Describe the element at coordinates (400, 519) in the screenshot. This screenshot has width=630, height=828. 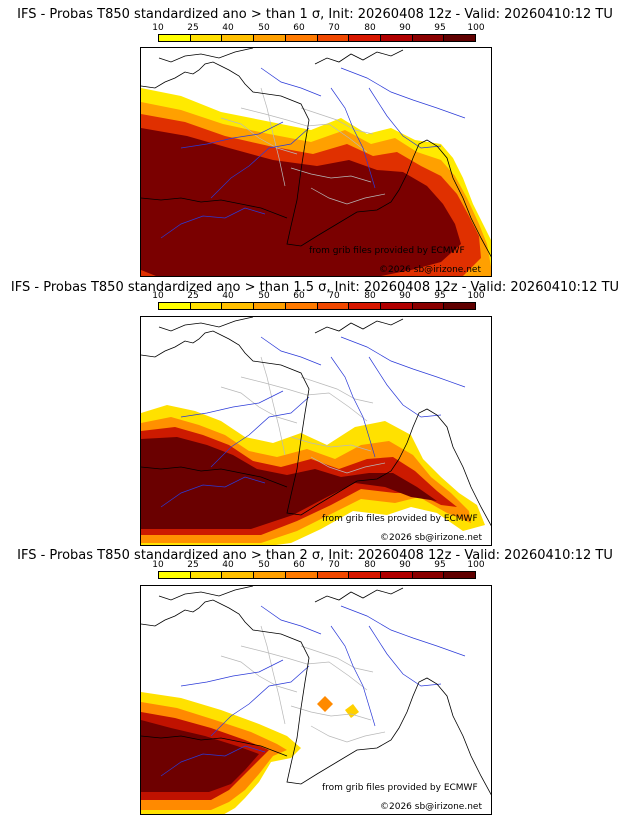
I see `panel-2-credit-source: from grib files provided by ECMWF` at that location.